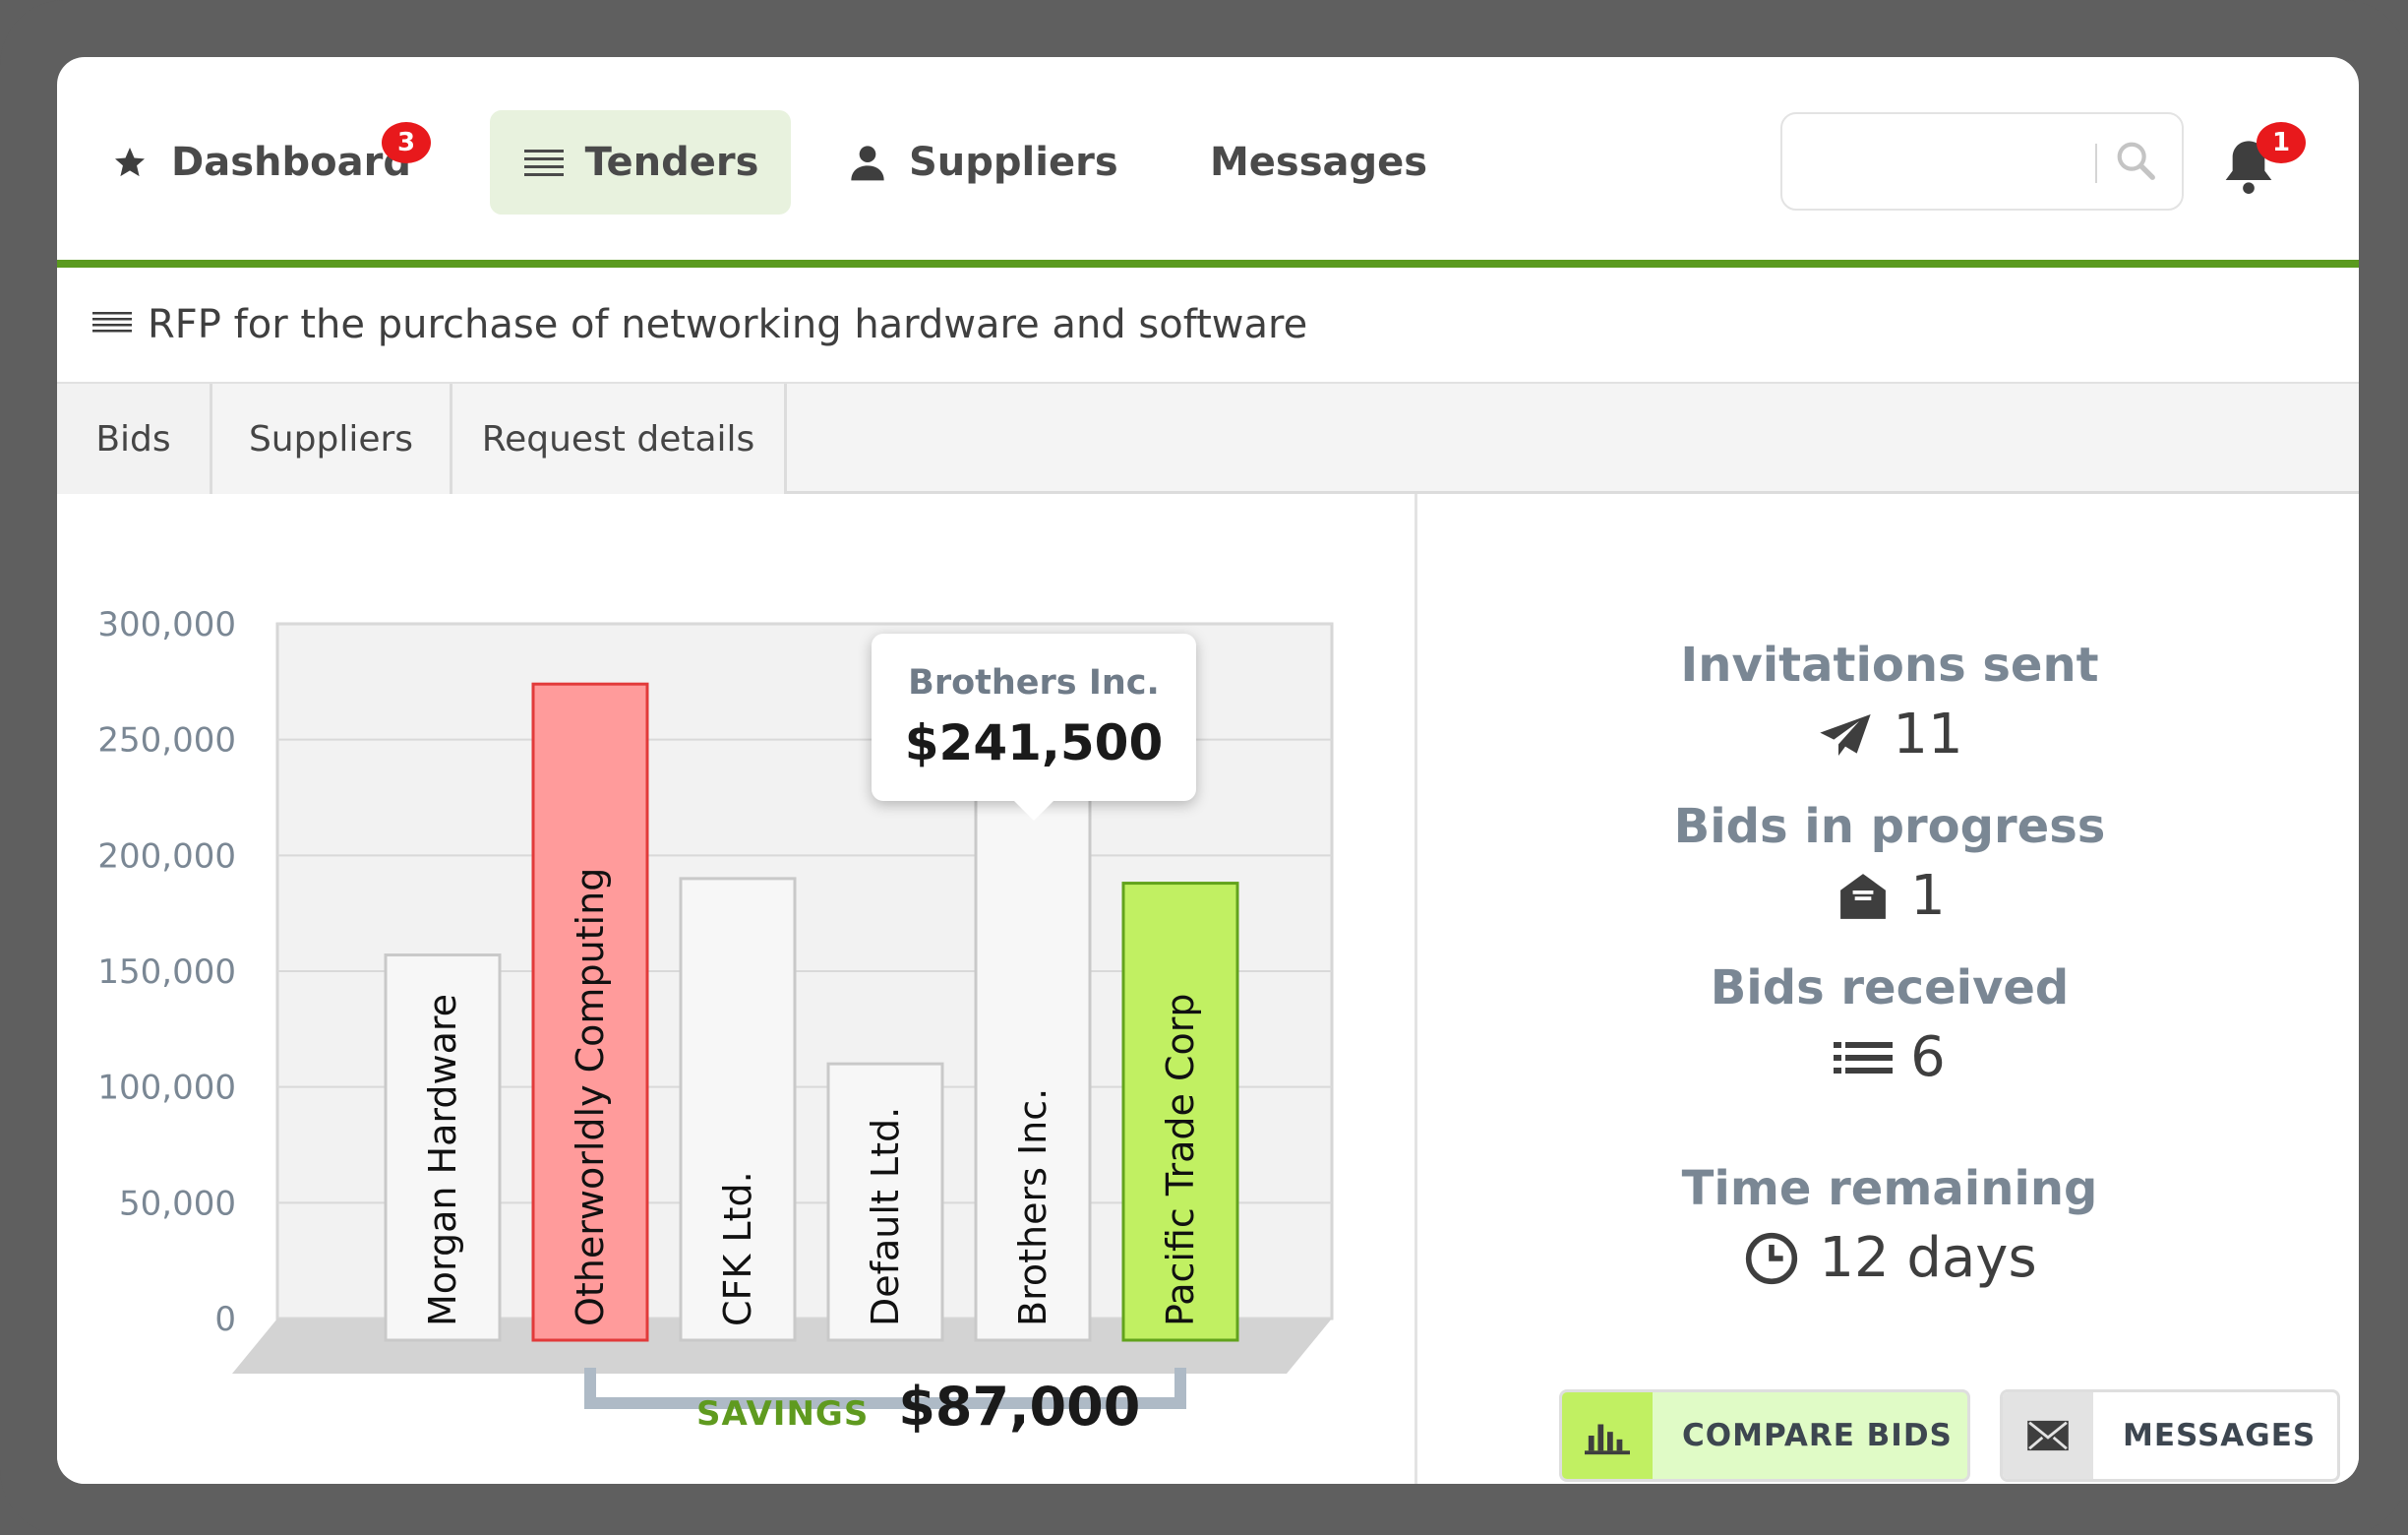 This screenshot has width=2408, height=1535. Describe the element at coordinates (1863, 896) in the screenshot. I see `open-envelope-icon` at that location.